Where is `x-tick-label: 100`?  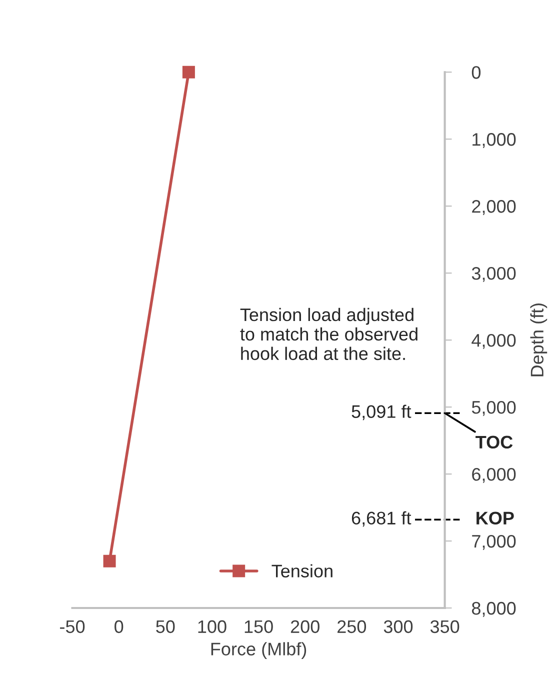 x-tick-label: 100 is located at coordinates (212, 627).